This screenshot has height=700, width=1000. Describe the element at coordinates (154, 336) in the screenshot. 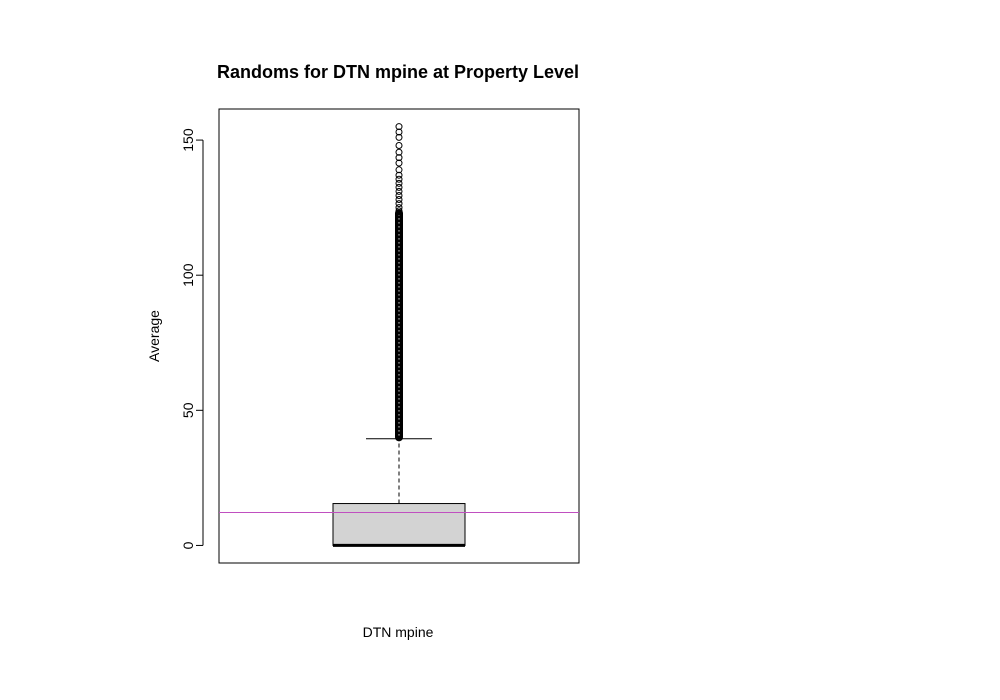

I see `y-axis-label: Average` at that location.